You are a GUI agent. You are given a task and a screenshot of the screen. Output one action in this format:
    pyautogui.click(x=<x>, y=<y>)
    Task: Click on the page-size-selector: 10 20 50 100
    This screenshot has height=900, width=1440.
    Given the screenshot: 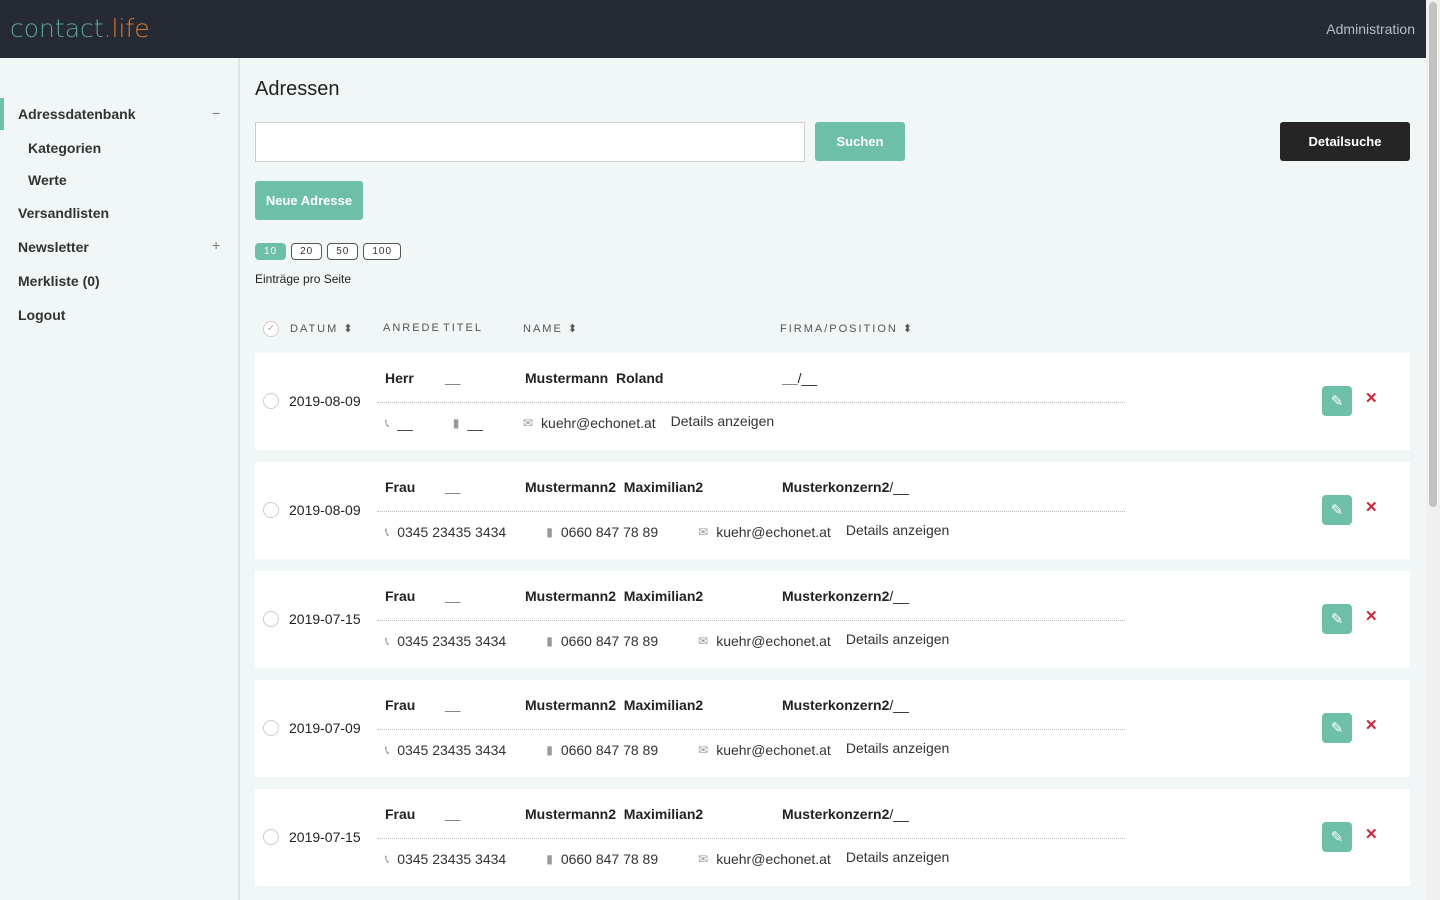 What is the action you would take?
    pyautogui.click(x=328, y=251)
    